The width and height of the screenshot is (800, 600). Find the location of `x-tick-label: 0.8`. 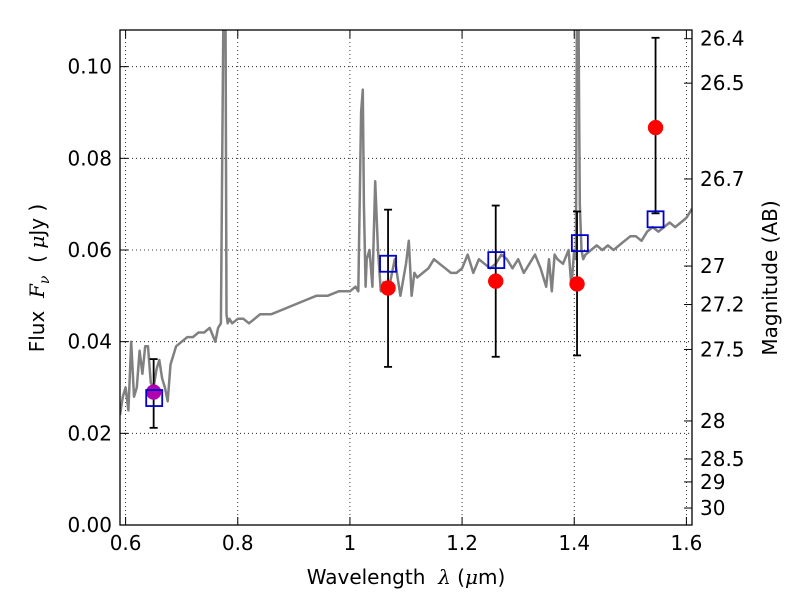

x-tick-label: 0.8 is located at coordinates (238, 543).